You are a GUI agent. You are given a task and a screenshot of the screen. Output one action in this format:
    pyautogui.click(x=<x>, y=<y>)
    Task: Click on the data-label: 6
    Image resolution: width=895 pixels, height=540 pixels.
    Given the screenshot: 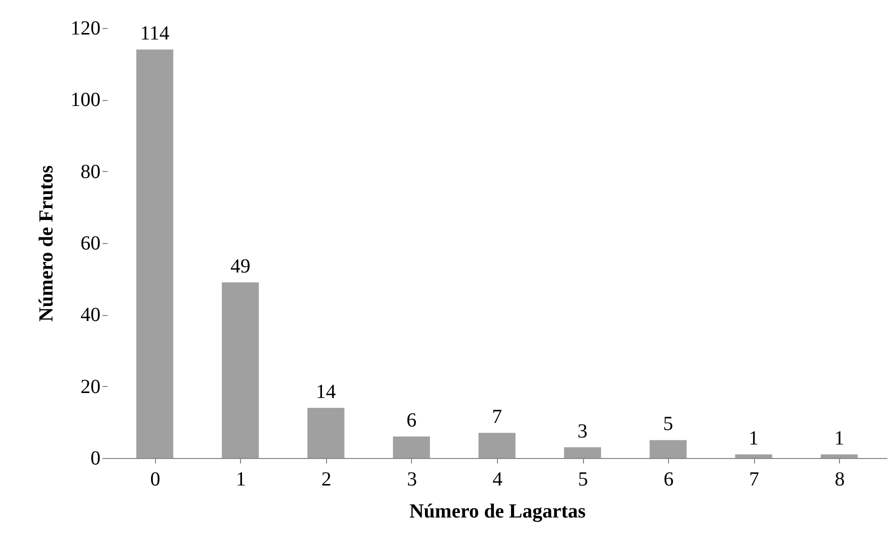 What is the action you would take?
    pyautogui.click(x=411, y=421)
    